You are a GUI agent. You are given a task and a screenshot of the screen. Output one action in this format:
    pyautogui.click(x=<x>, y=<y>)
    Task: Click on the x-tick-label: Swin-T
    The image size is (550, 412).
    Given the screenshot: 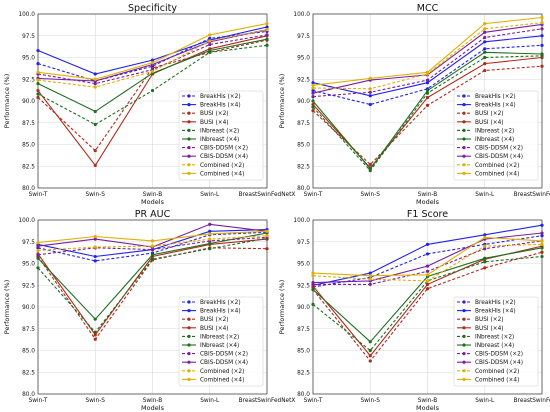 What is the action you would take?
    pyautogui.click(x=38, y=195)
    